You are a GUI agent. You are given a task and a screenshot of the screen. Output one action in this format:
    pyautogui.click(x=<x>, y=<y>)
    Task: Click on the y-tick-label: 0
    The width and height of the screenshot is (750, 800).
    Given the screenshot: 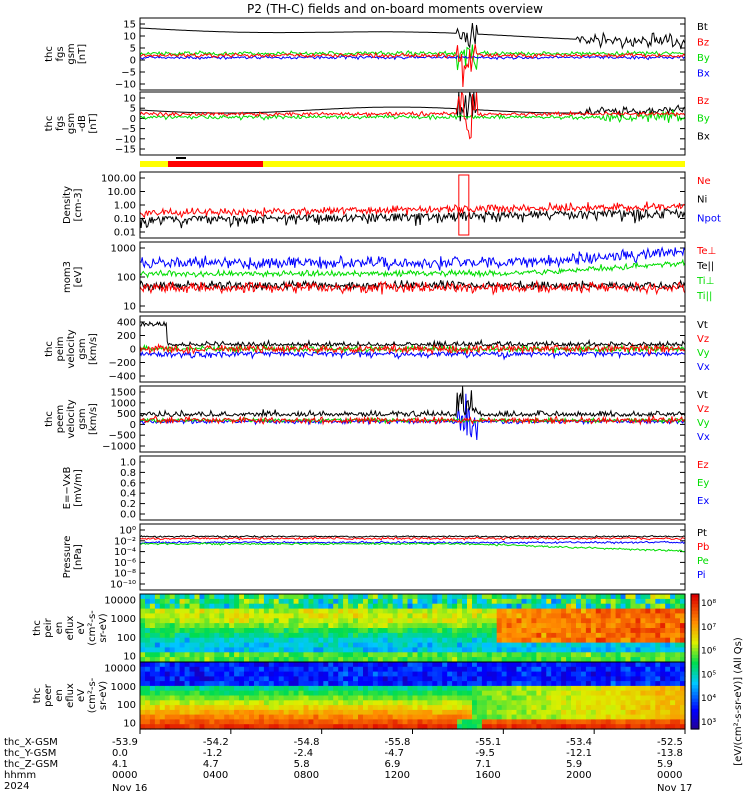 What is the action you would take?
    pyautogui.click(x=133, y=425)
    